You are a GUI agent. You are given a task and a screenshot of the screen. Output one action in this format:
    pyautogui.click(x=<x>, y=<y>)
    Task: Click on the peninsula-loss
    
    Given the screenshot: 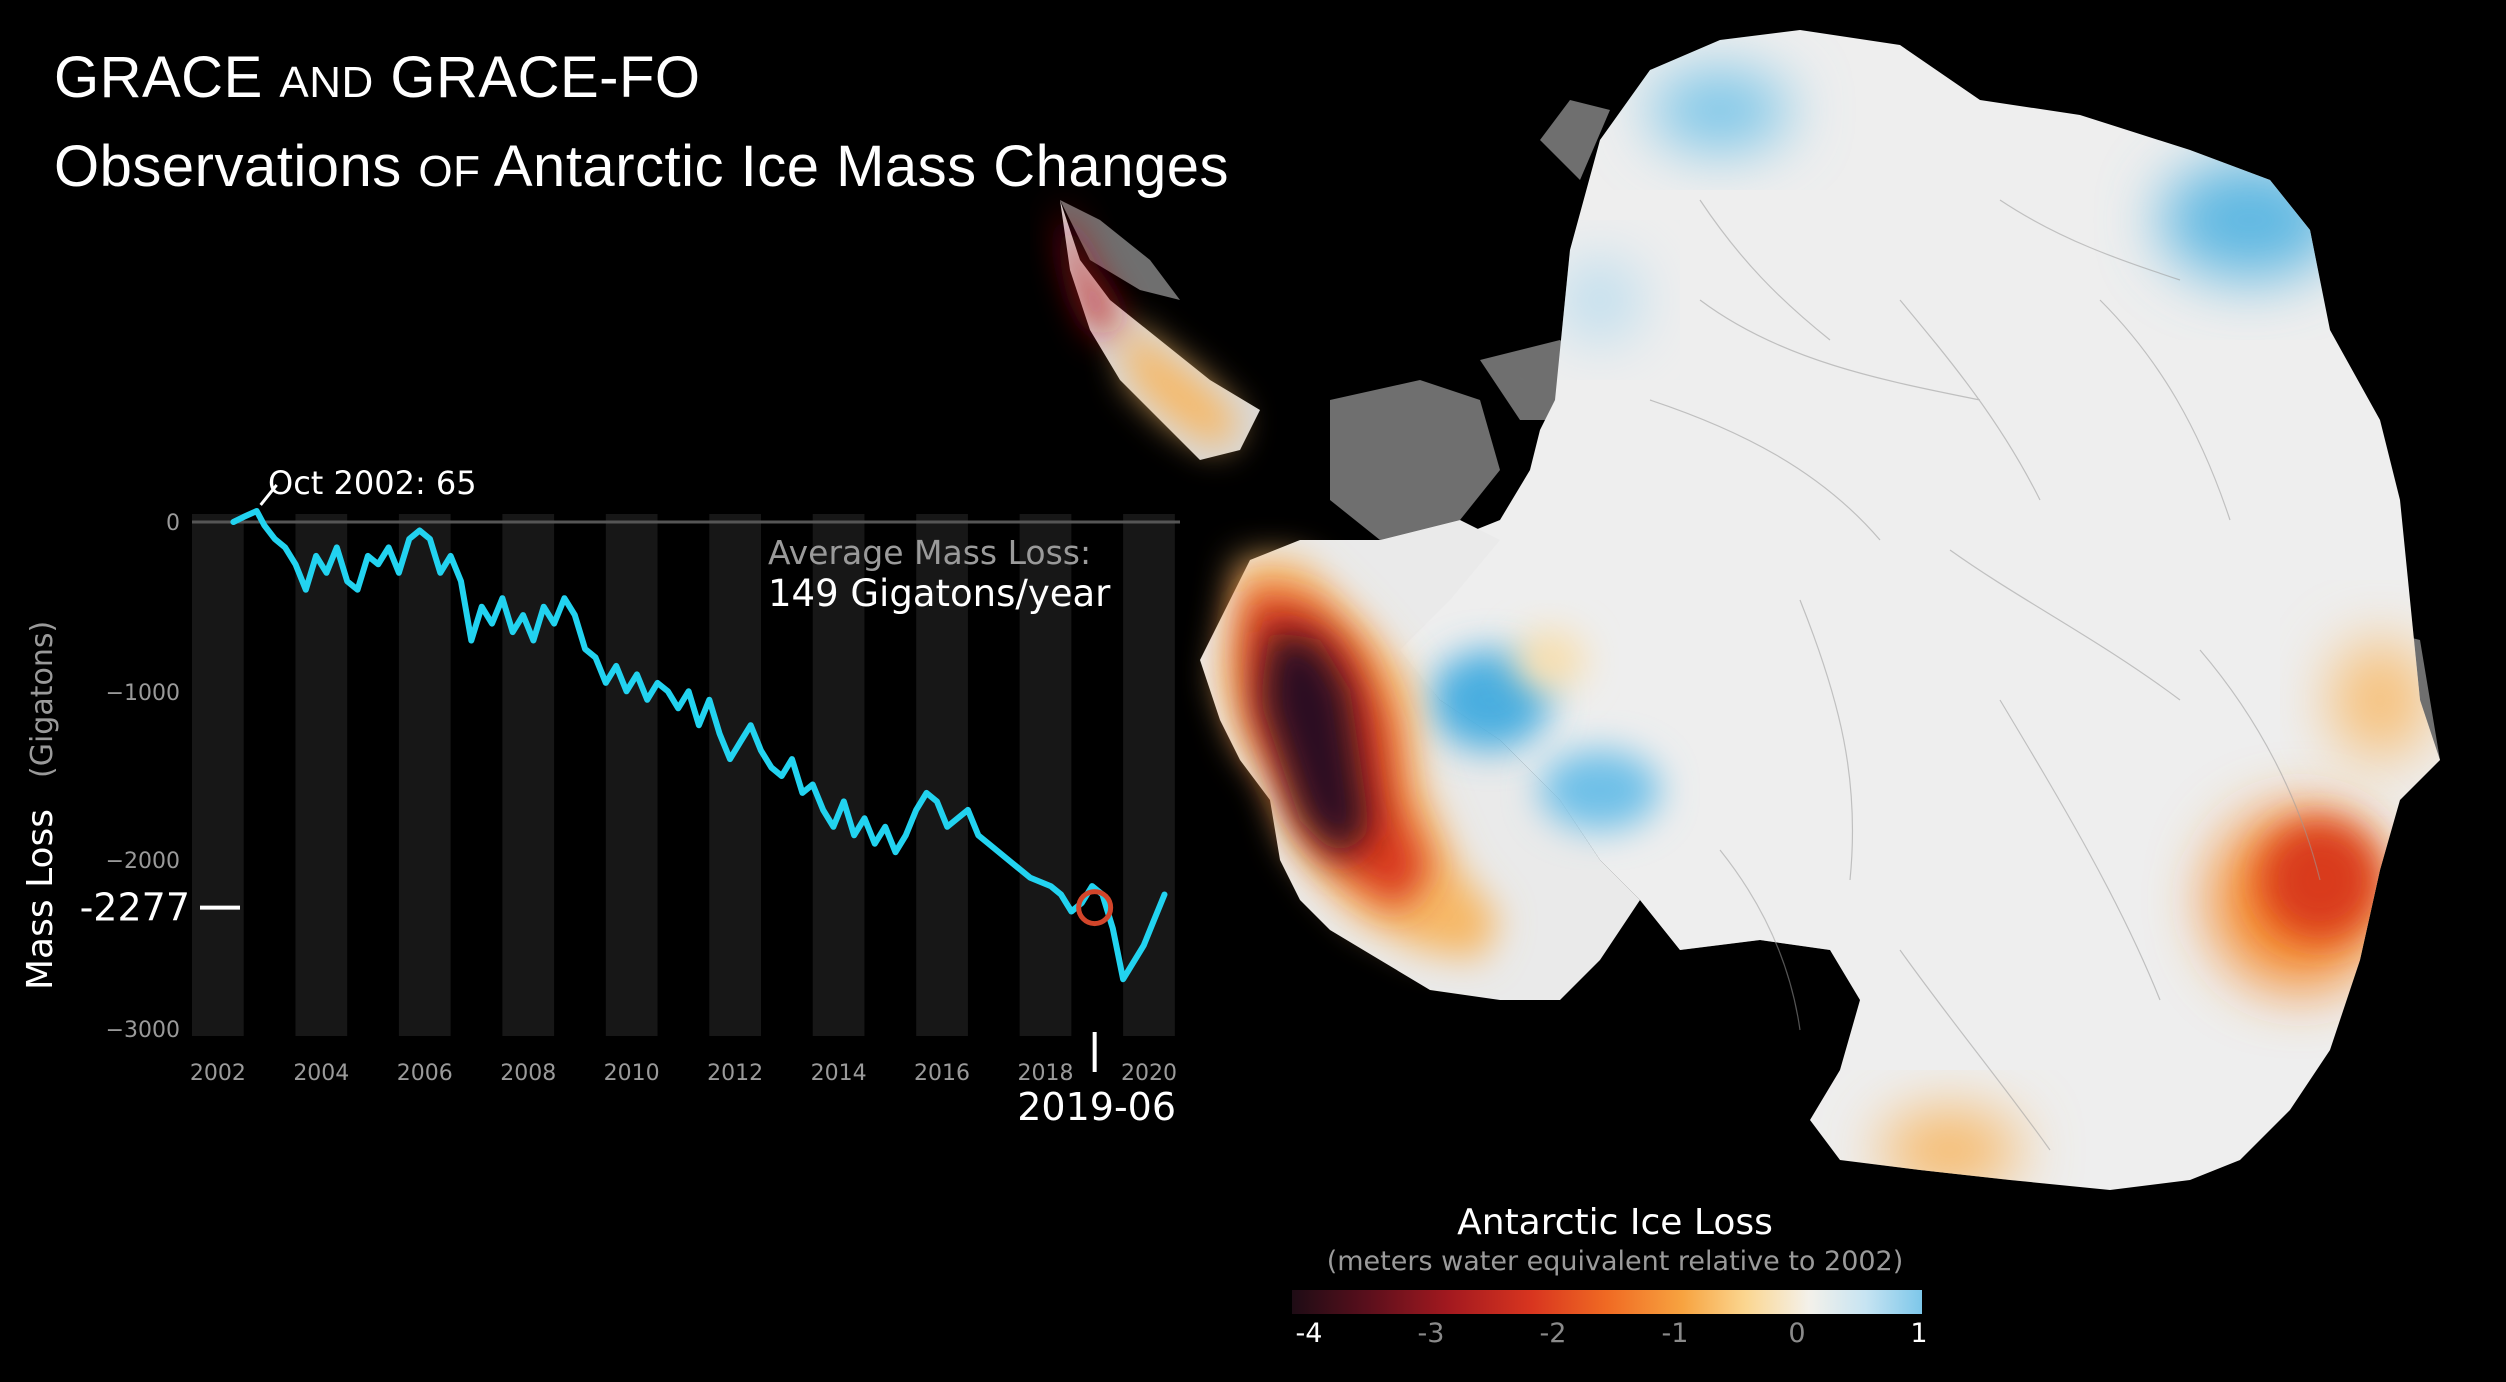 What is the action you would take?
    pyautogui.click(x=1150, y=325)
    